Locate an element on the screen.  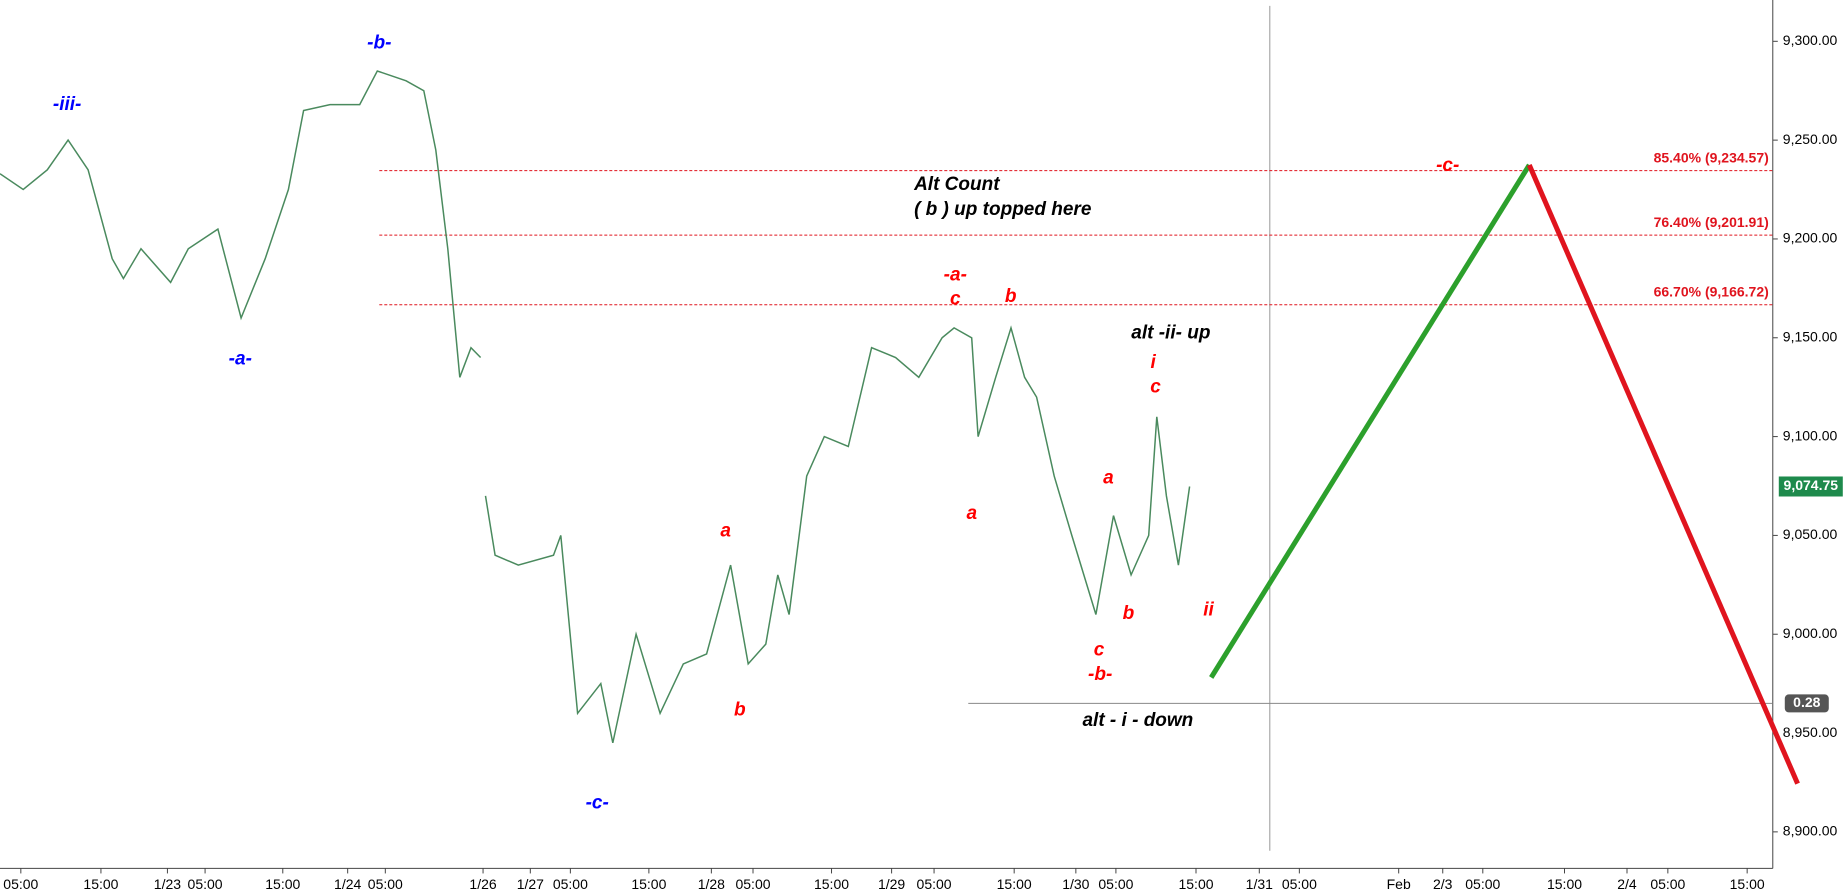
cursor-box is located at coordinates (1806, 703).